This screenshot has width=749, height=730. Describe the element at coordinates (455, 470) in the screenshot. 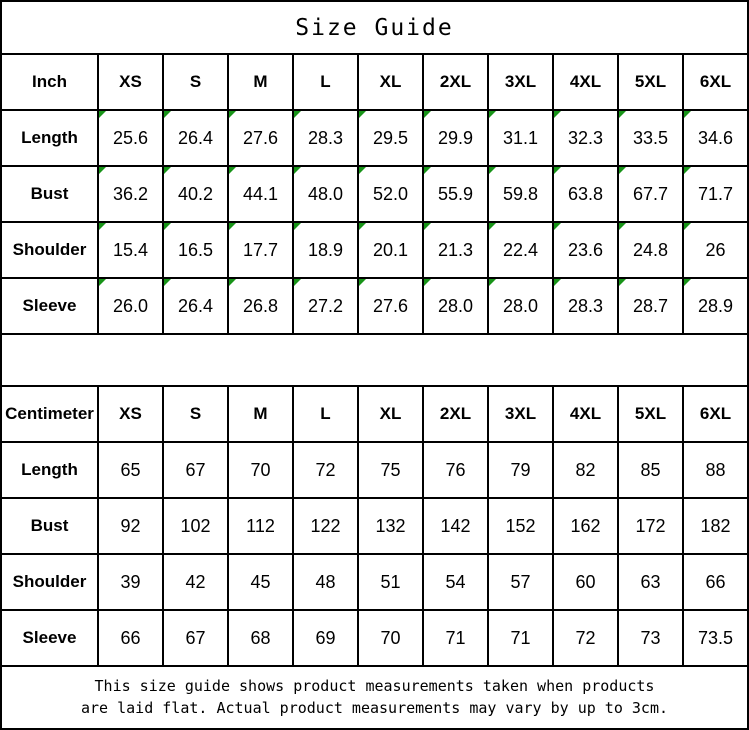

I see `measurement-value-cell: 76` at that location.